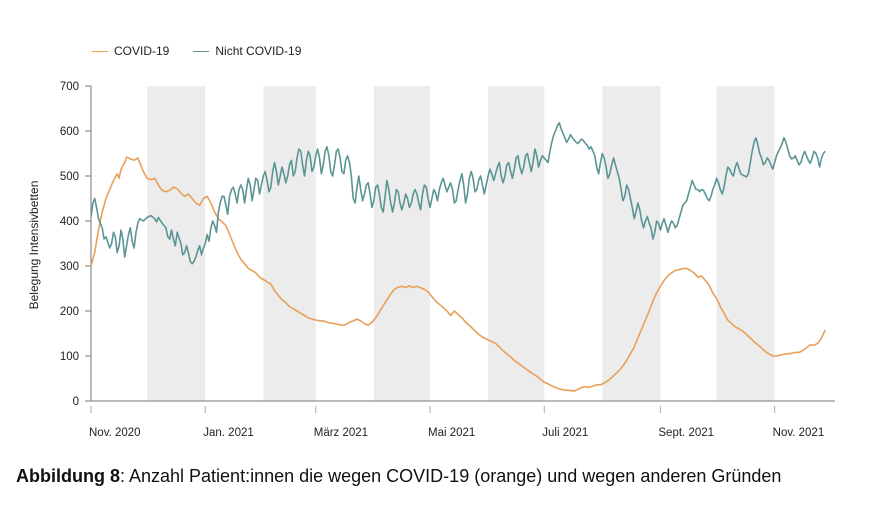  I want to click on y-tick-label: 200, so click(69, 312).